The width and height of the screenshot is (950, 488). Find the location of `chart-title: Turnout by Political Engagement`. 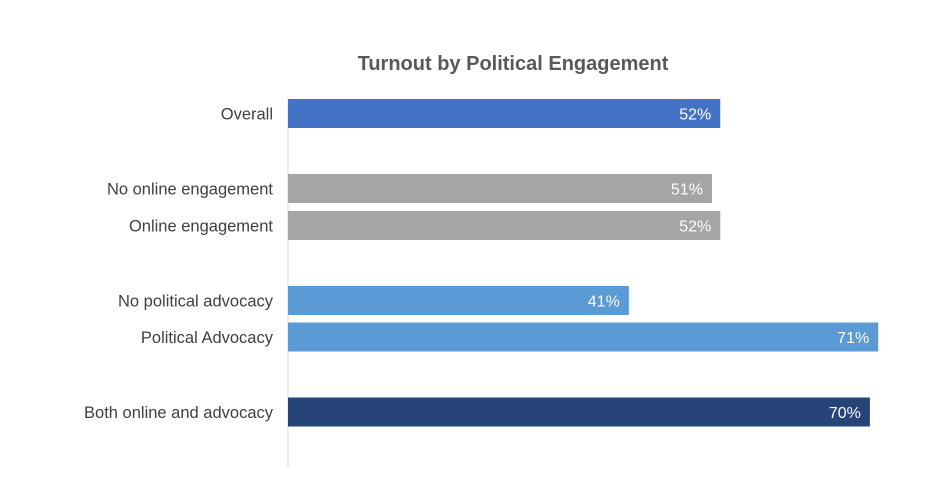

chart-title: Turnout by Political Engagement is located at coordinates (513, 64).